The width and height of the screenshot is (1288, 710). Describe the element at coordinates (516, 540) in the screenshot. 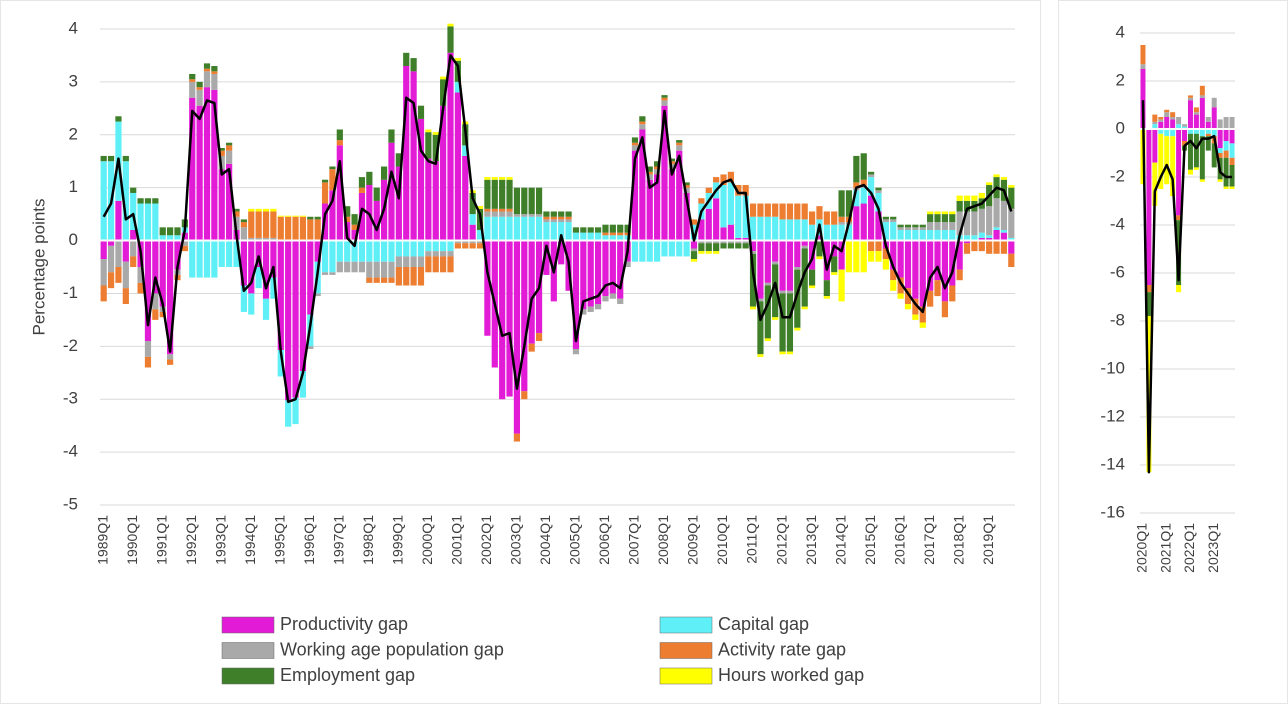

I see `x-tick-label: 2003Q1` at that location.